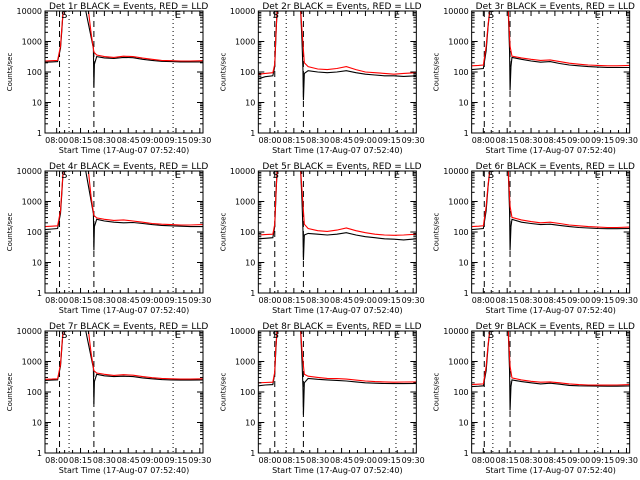  Describe the element at coordinates (555, 167) in the screenshot. I see `chart-title: Det 6r BLACK = Events, RED = LLD` at that location.